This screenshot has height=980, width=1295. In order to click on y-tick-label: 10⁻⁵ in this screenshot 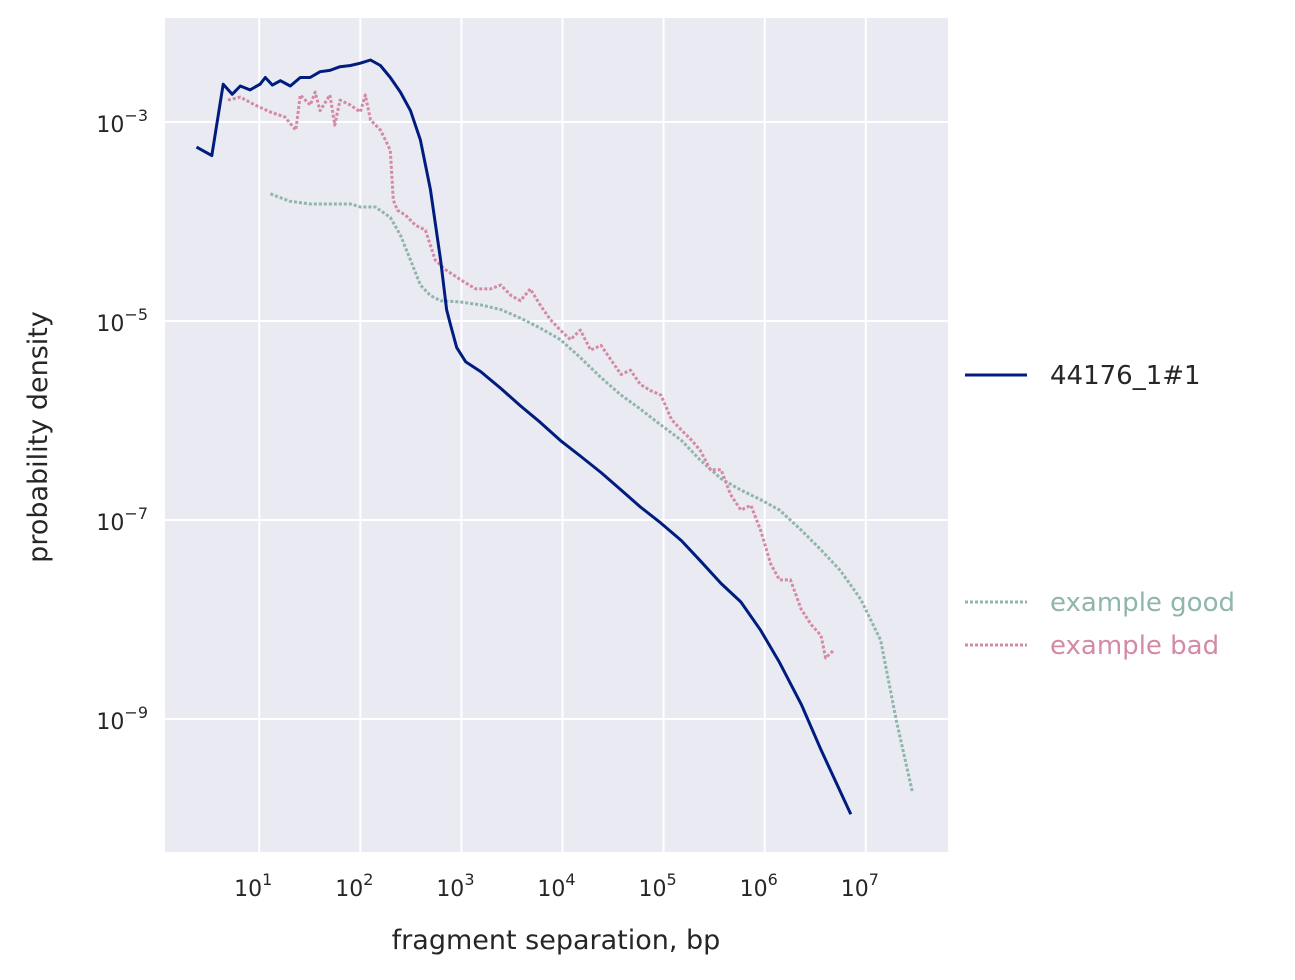, I will do `click(122, 321)`.